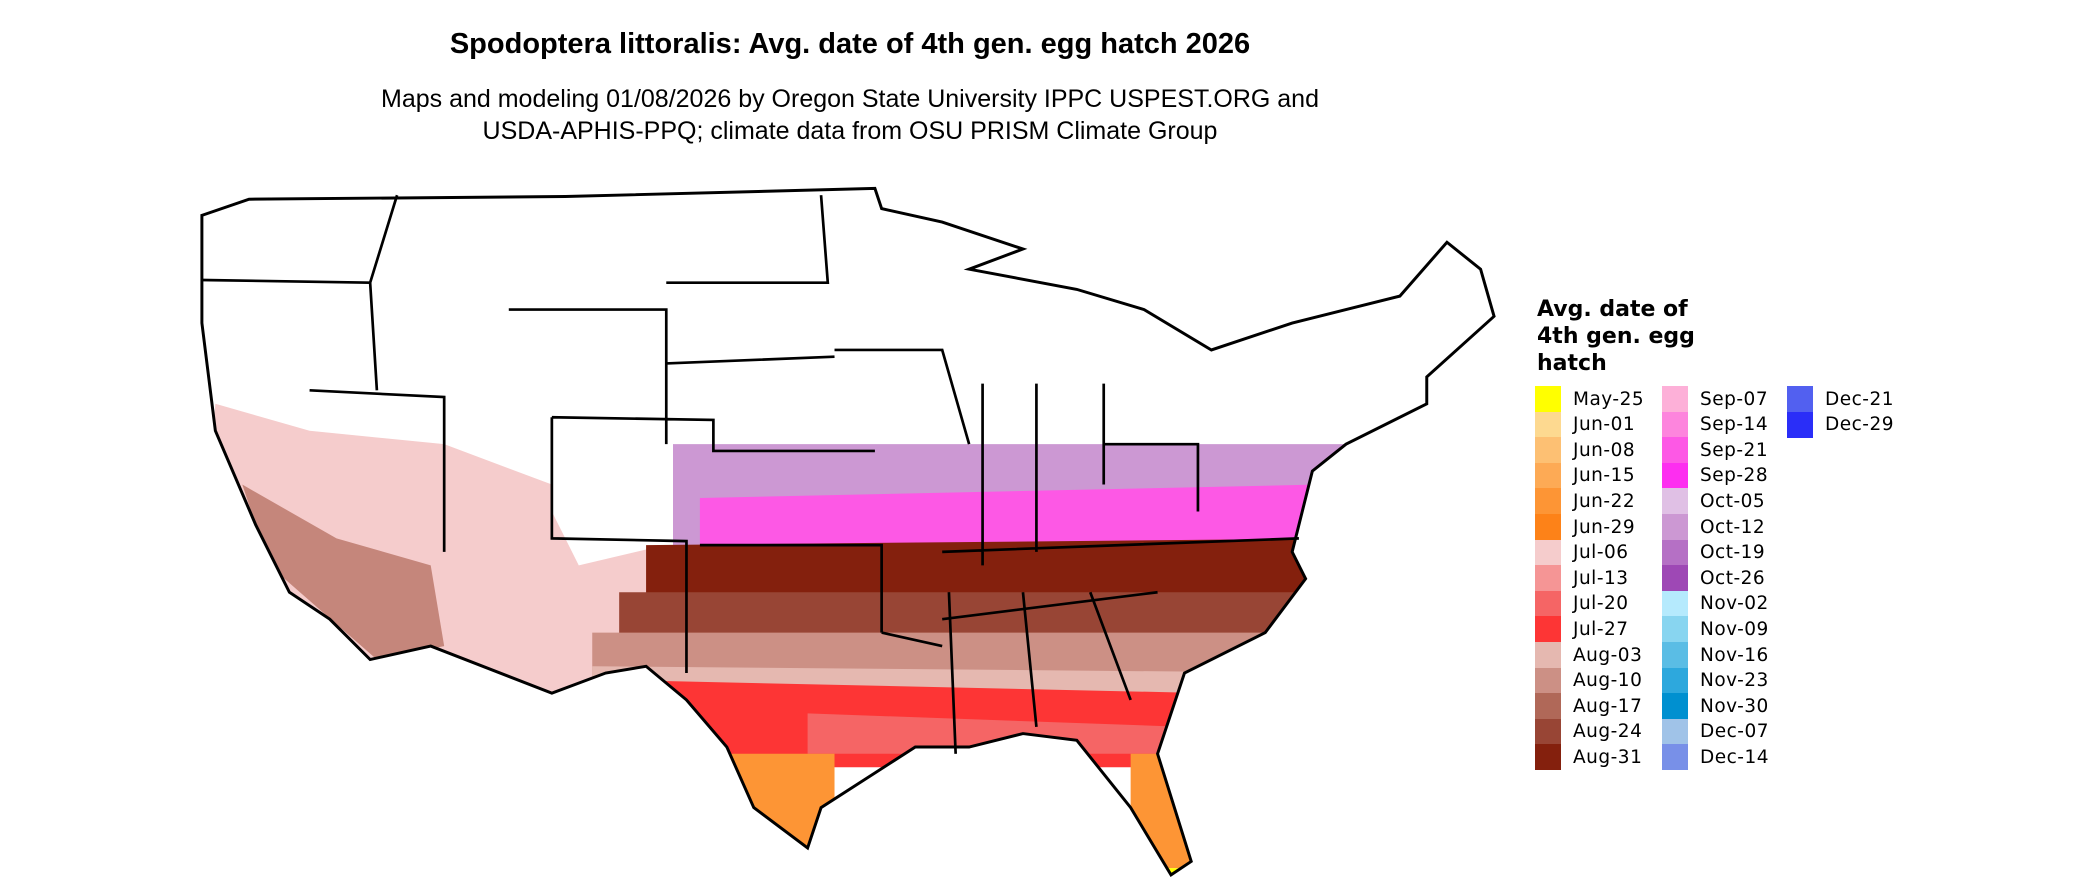  I want to click on legend-label: Jul-13, so click(1601, 578).